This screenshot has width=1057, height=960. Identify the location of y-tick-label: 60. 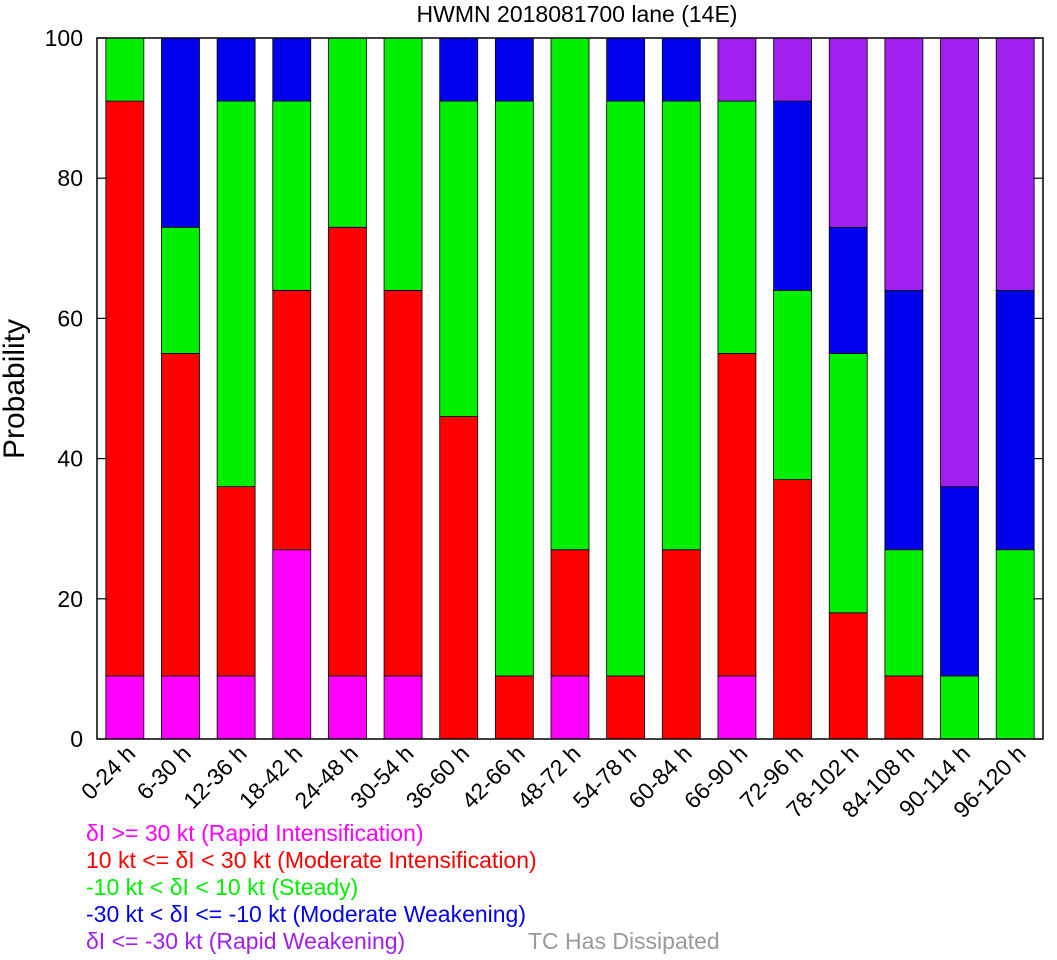
(70, 318).